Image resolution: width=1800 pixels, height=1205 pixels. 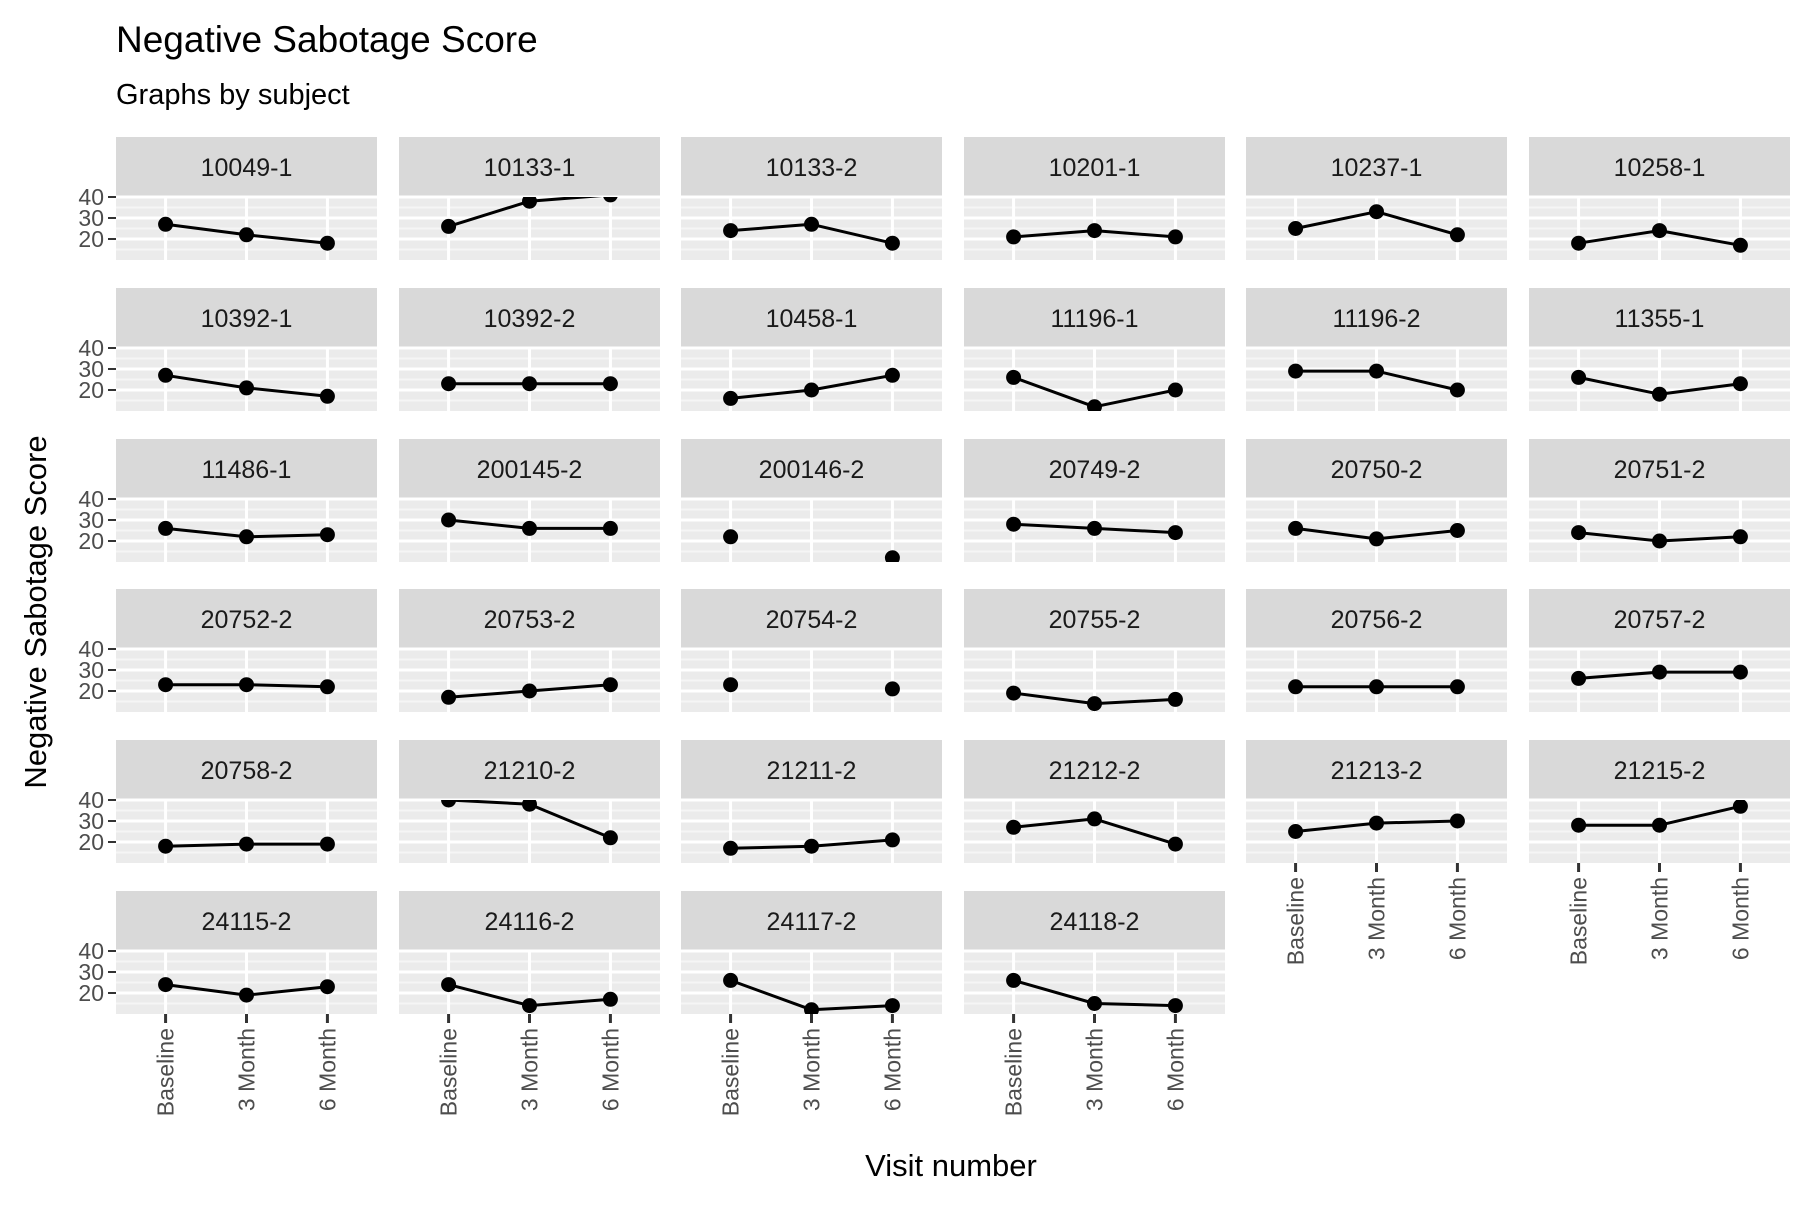 I want to click on facet-strip-label: 20756-2, so click(x=1377, y=620).